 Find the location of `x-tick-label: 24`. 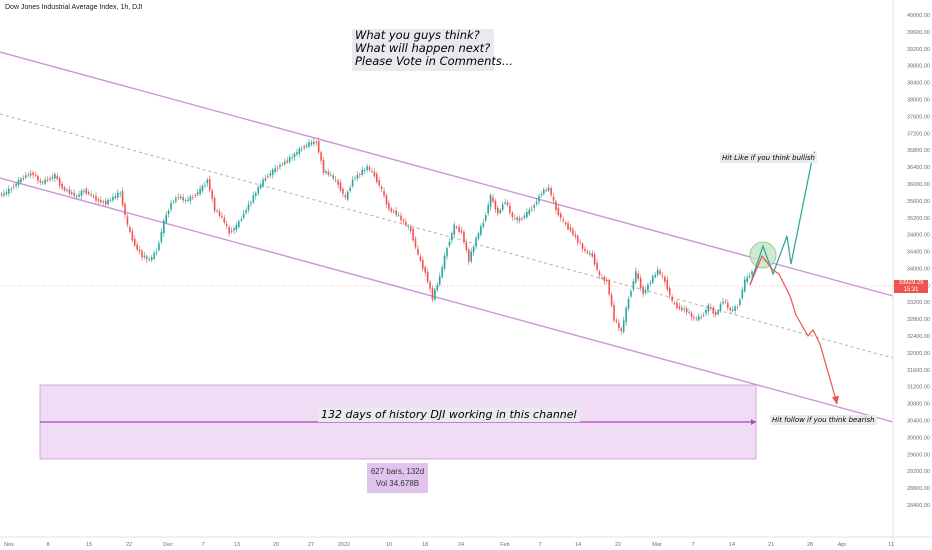

x-tick-label: 24 is located at coordinates (461, 545).